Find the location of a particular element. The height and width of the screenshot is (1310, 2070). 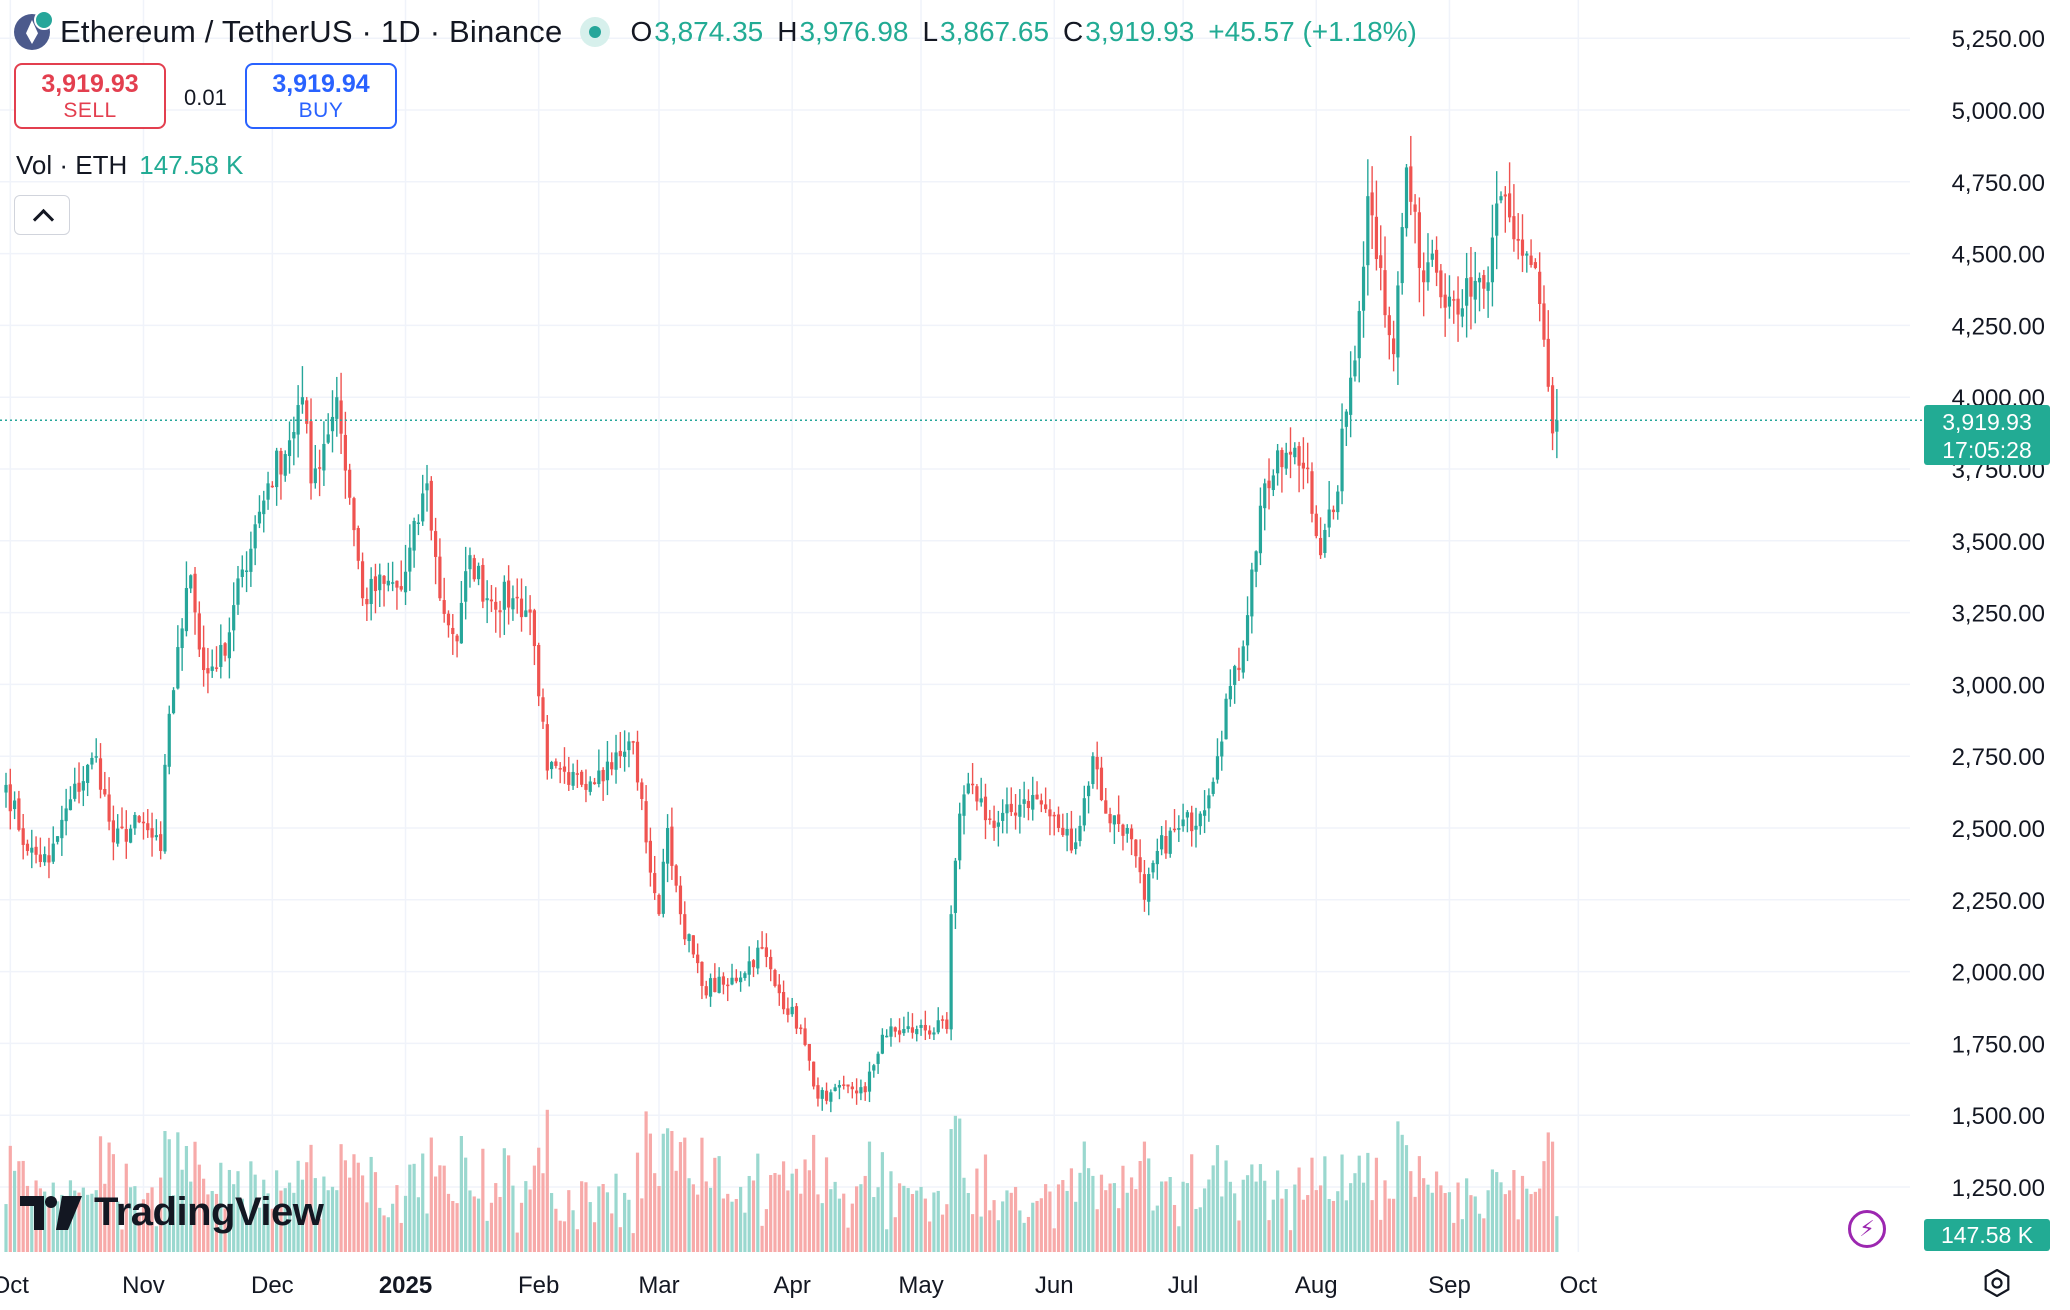

high-label: H is located at coordinates (787, 31).